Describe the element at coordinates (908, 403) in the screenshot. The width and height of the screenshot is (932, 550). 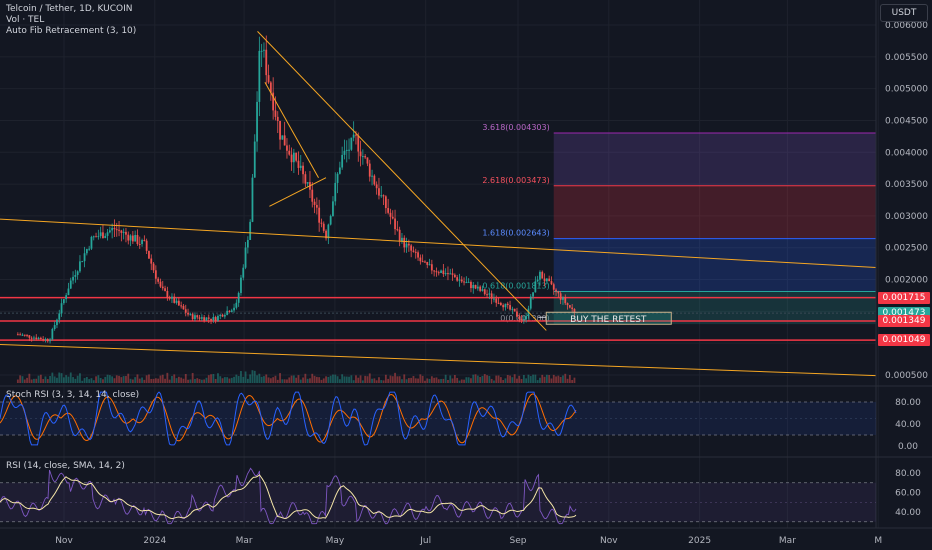
I see `stoch-tick-label: 80.00` at that location.